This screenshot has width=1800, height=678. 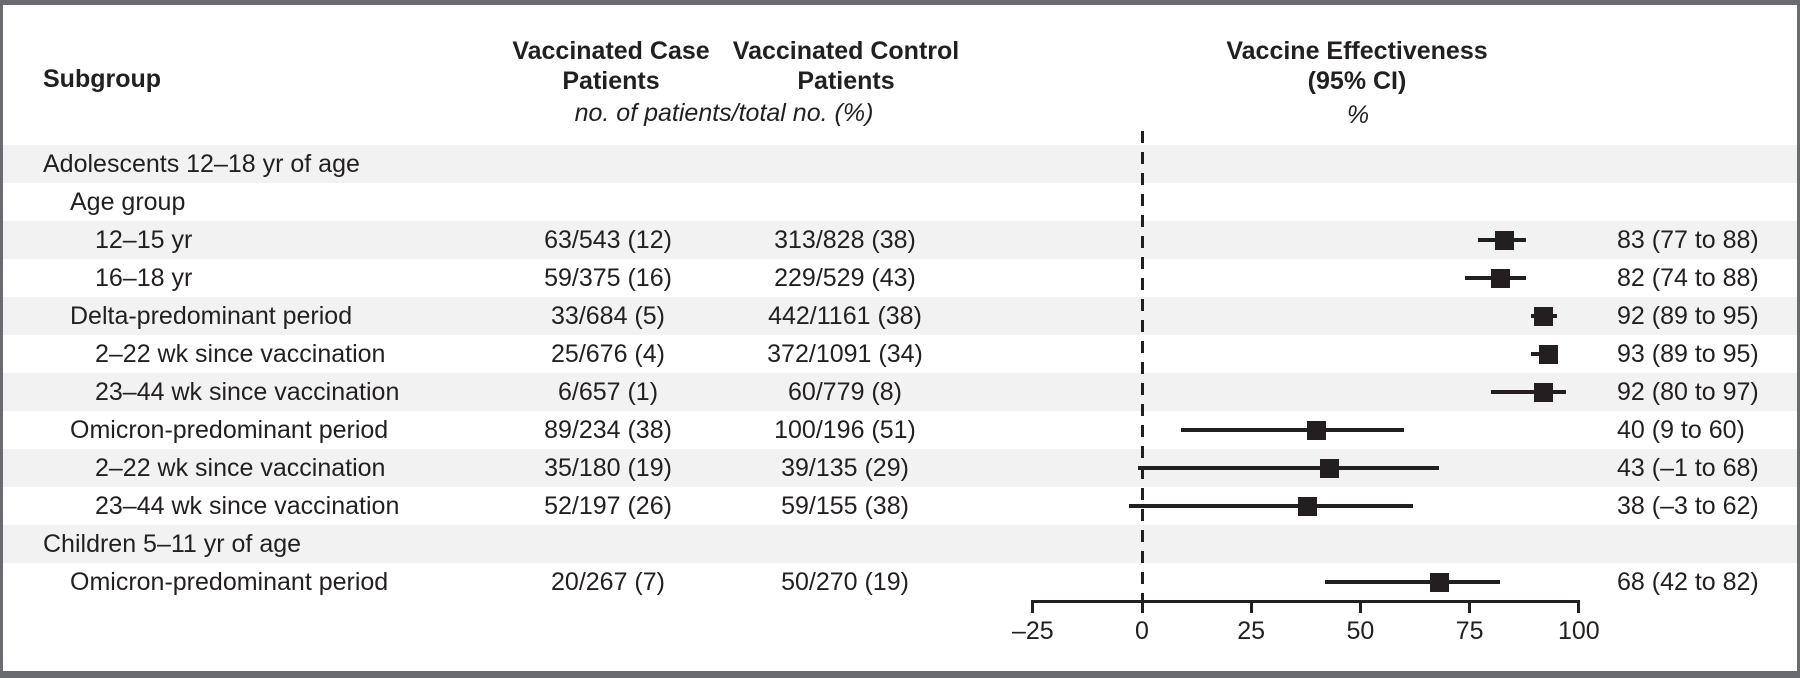 I want to click on control-patients-value: 59/155 (38), so click(x=845, y=506).